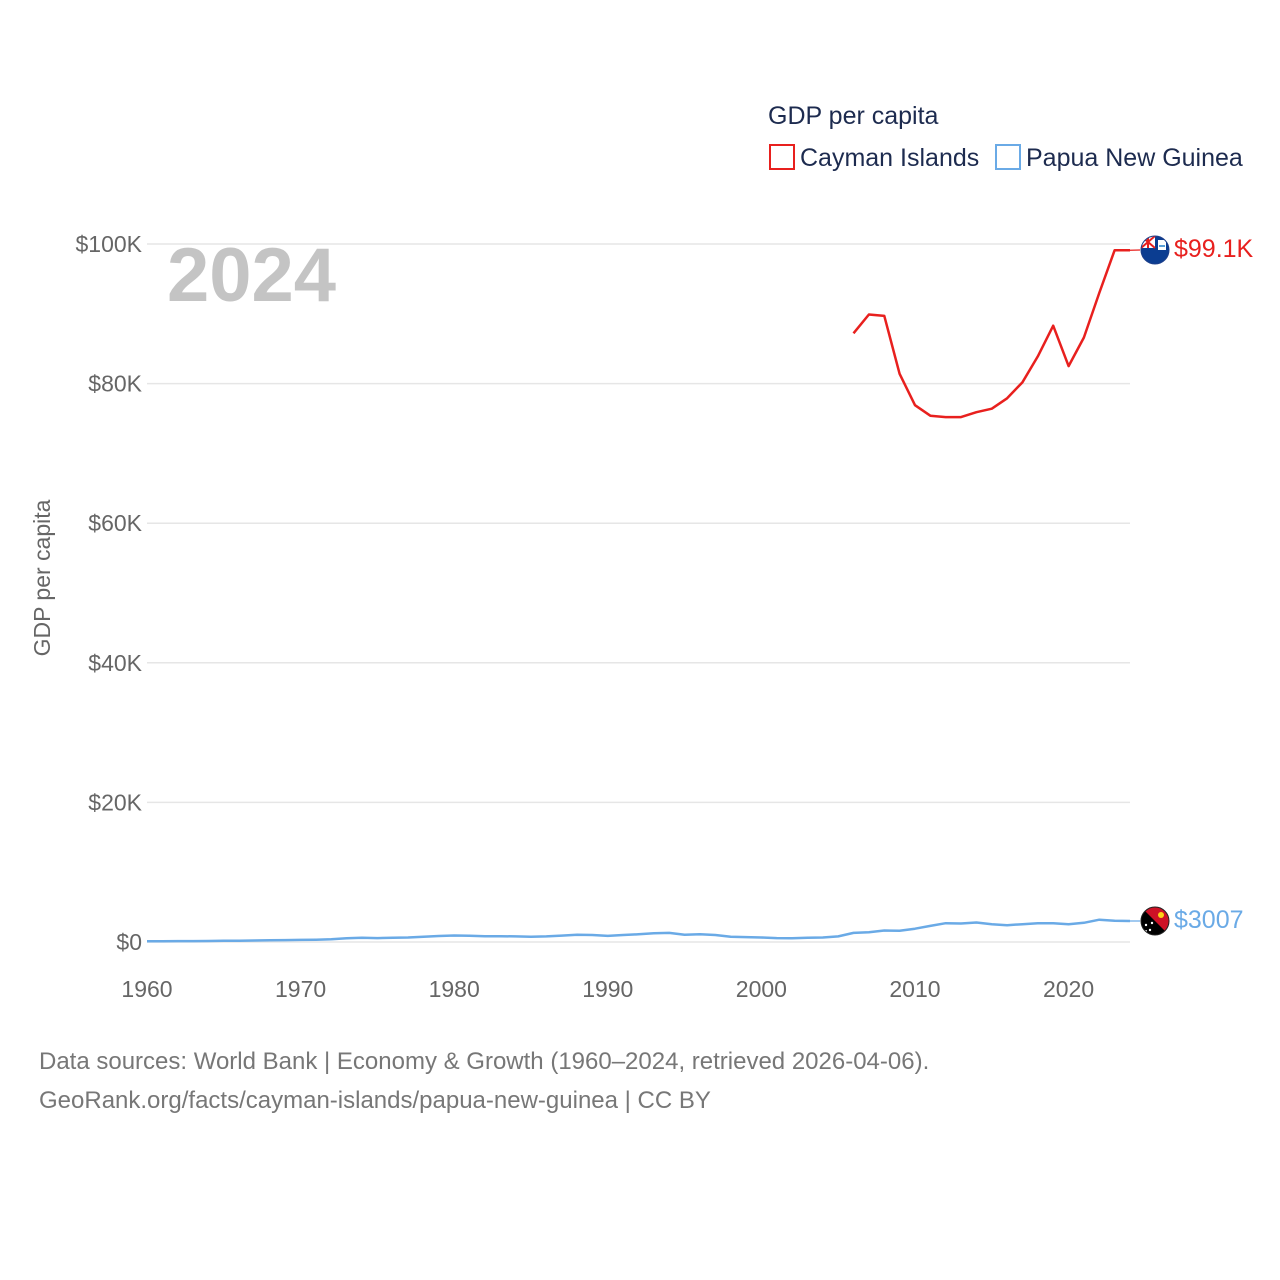 This screenshot has height=1280, width=1280. What do you see at coordinates (115, 802) in the screenshot?
I see `y-tick-label: $20K` at bounding box center [115, 802].